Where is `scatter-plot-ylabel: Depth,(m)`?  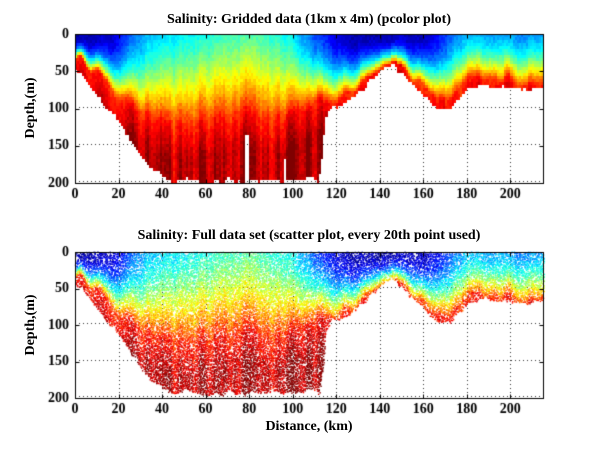 scatter-plot-ylabel: Depth,(m) is located at coordinates (30, 325).